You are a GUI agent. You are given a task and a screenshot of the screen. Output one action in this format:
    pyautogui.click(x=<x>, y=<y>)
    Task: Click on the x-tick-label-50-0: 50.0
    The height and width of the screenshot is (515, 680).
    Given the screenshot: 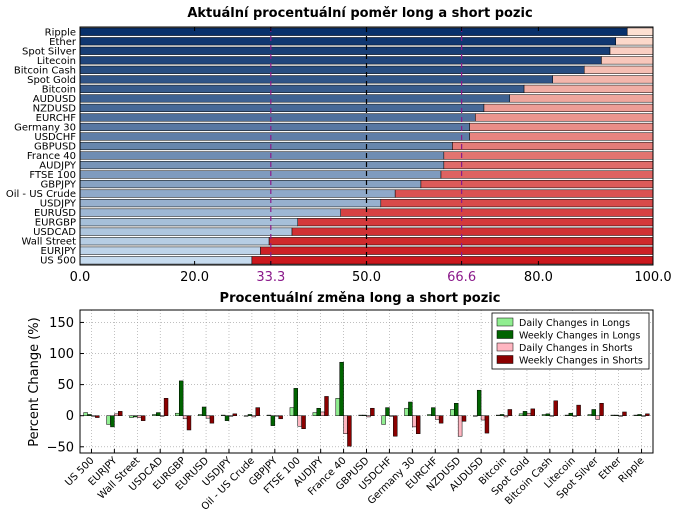 What is the action you would take?
    pyautogui.click(x=366, y=277)
    